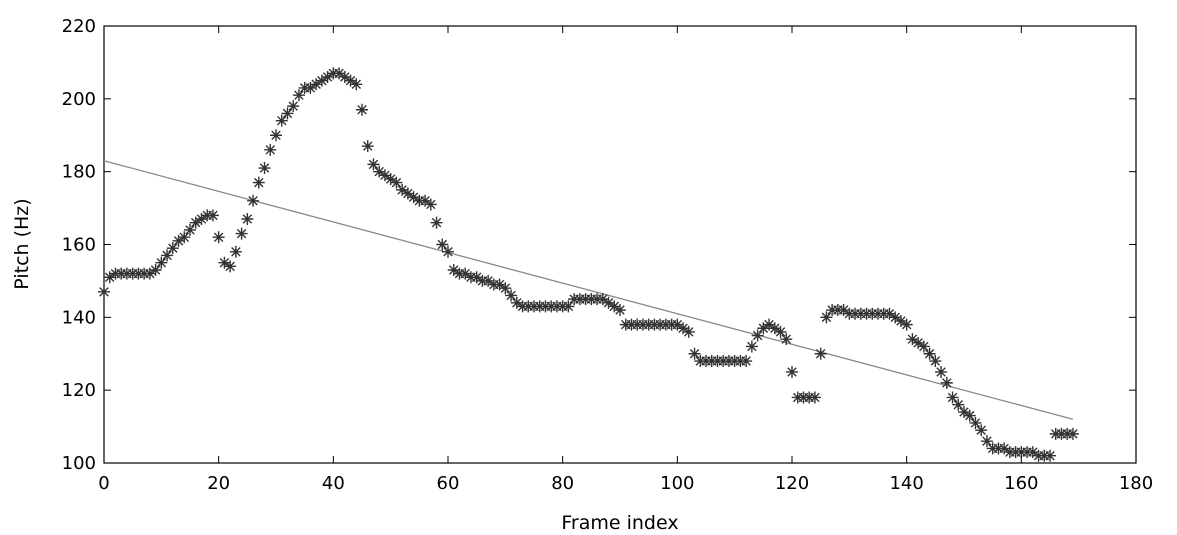  What do you see at coordinates (79, 245) in the screenshot?
I see `y-tick-label: 160` at bounding box center [79, 245].